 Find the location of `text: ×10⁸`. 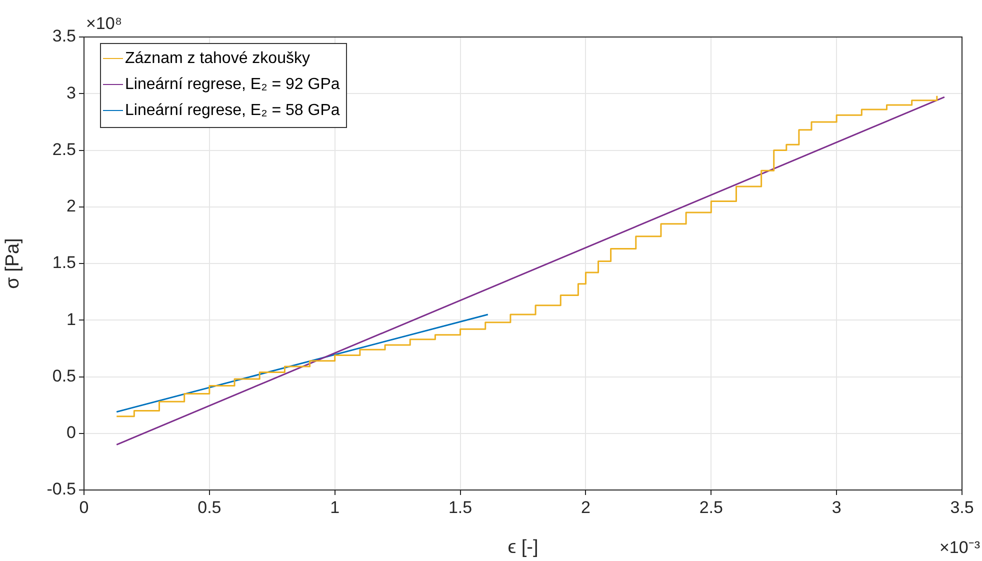

text: ×10⁸ is located at coordinates (104, 24).